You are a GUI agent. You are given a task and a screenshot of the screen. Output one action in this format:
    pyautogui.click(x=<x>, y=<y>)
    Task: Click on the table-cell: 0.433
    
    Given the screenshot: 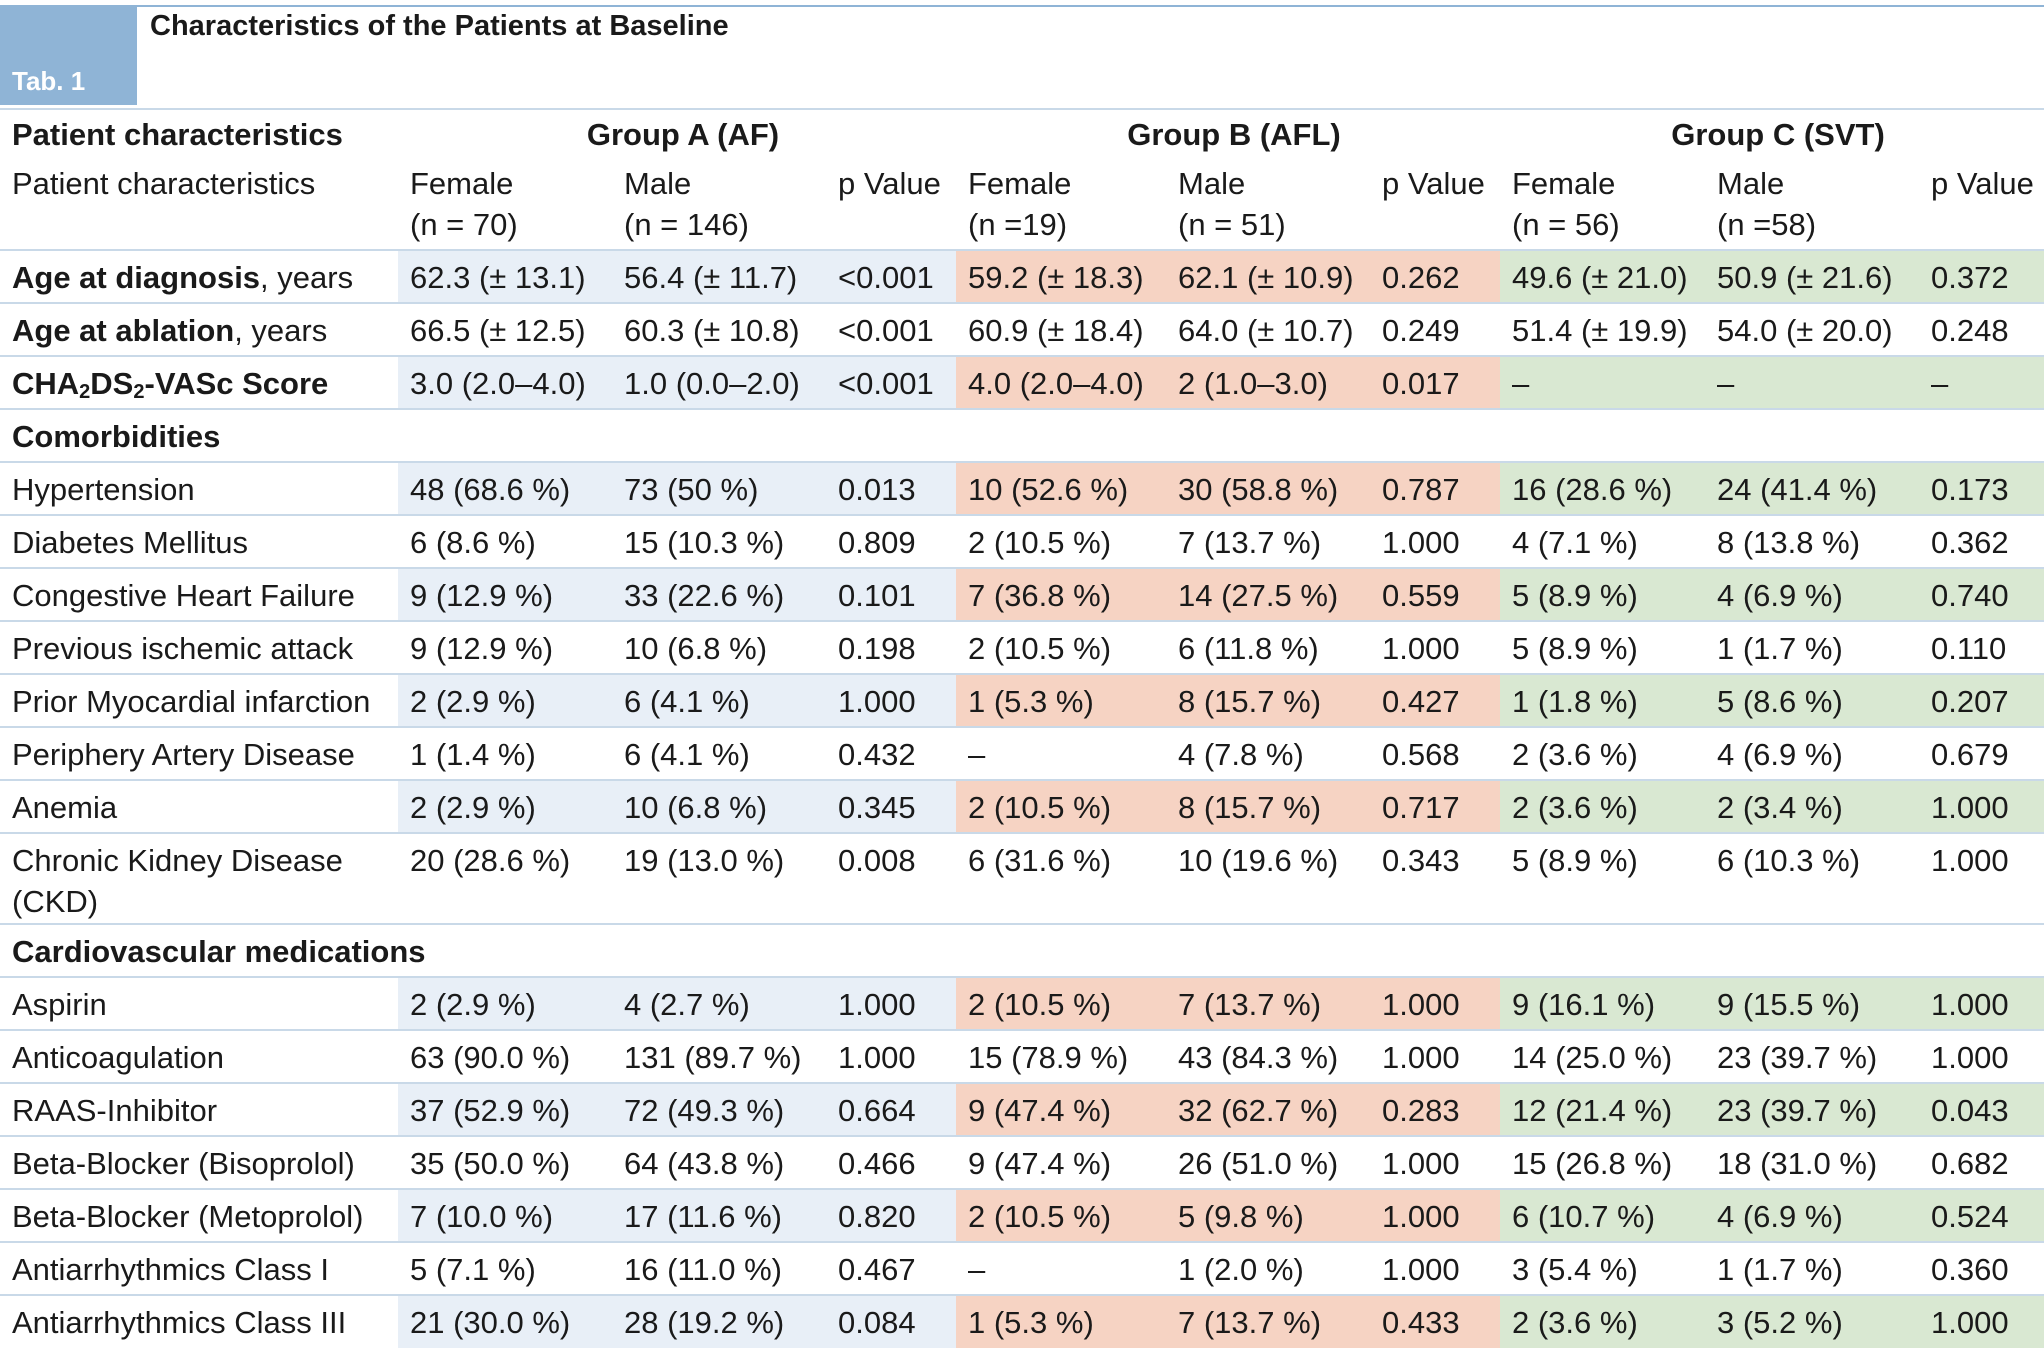 What is the action you would take?
    pyautogui.click(x=1435, y=1321)
    